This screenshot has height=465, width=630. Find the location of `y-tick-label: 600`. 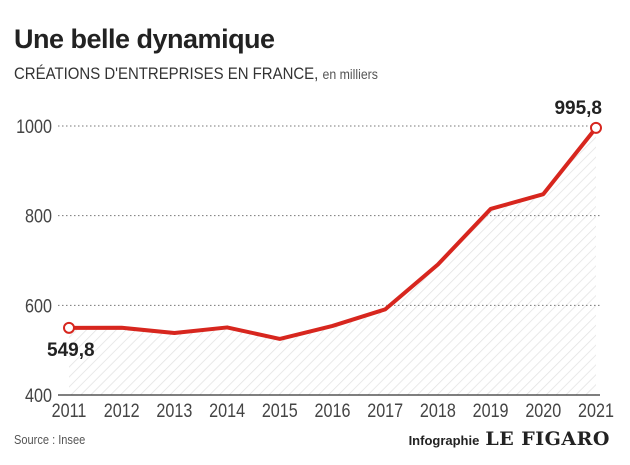

y-tick-label: 600 is located at coordinates (38, 306).